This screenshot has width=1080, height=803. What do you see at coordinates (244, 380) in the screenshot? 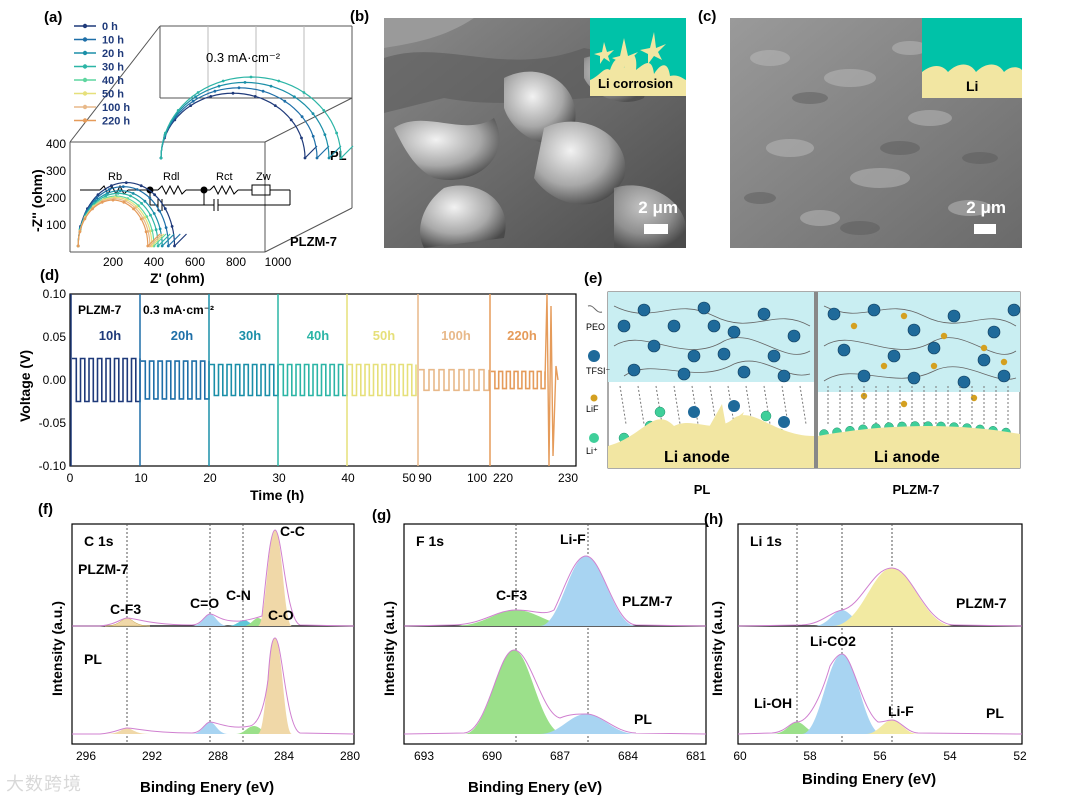
I see `voltage-segment-30h` at bounding box center [244, 380].